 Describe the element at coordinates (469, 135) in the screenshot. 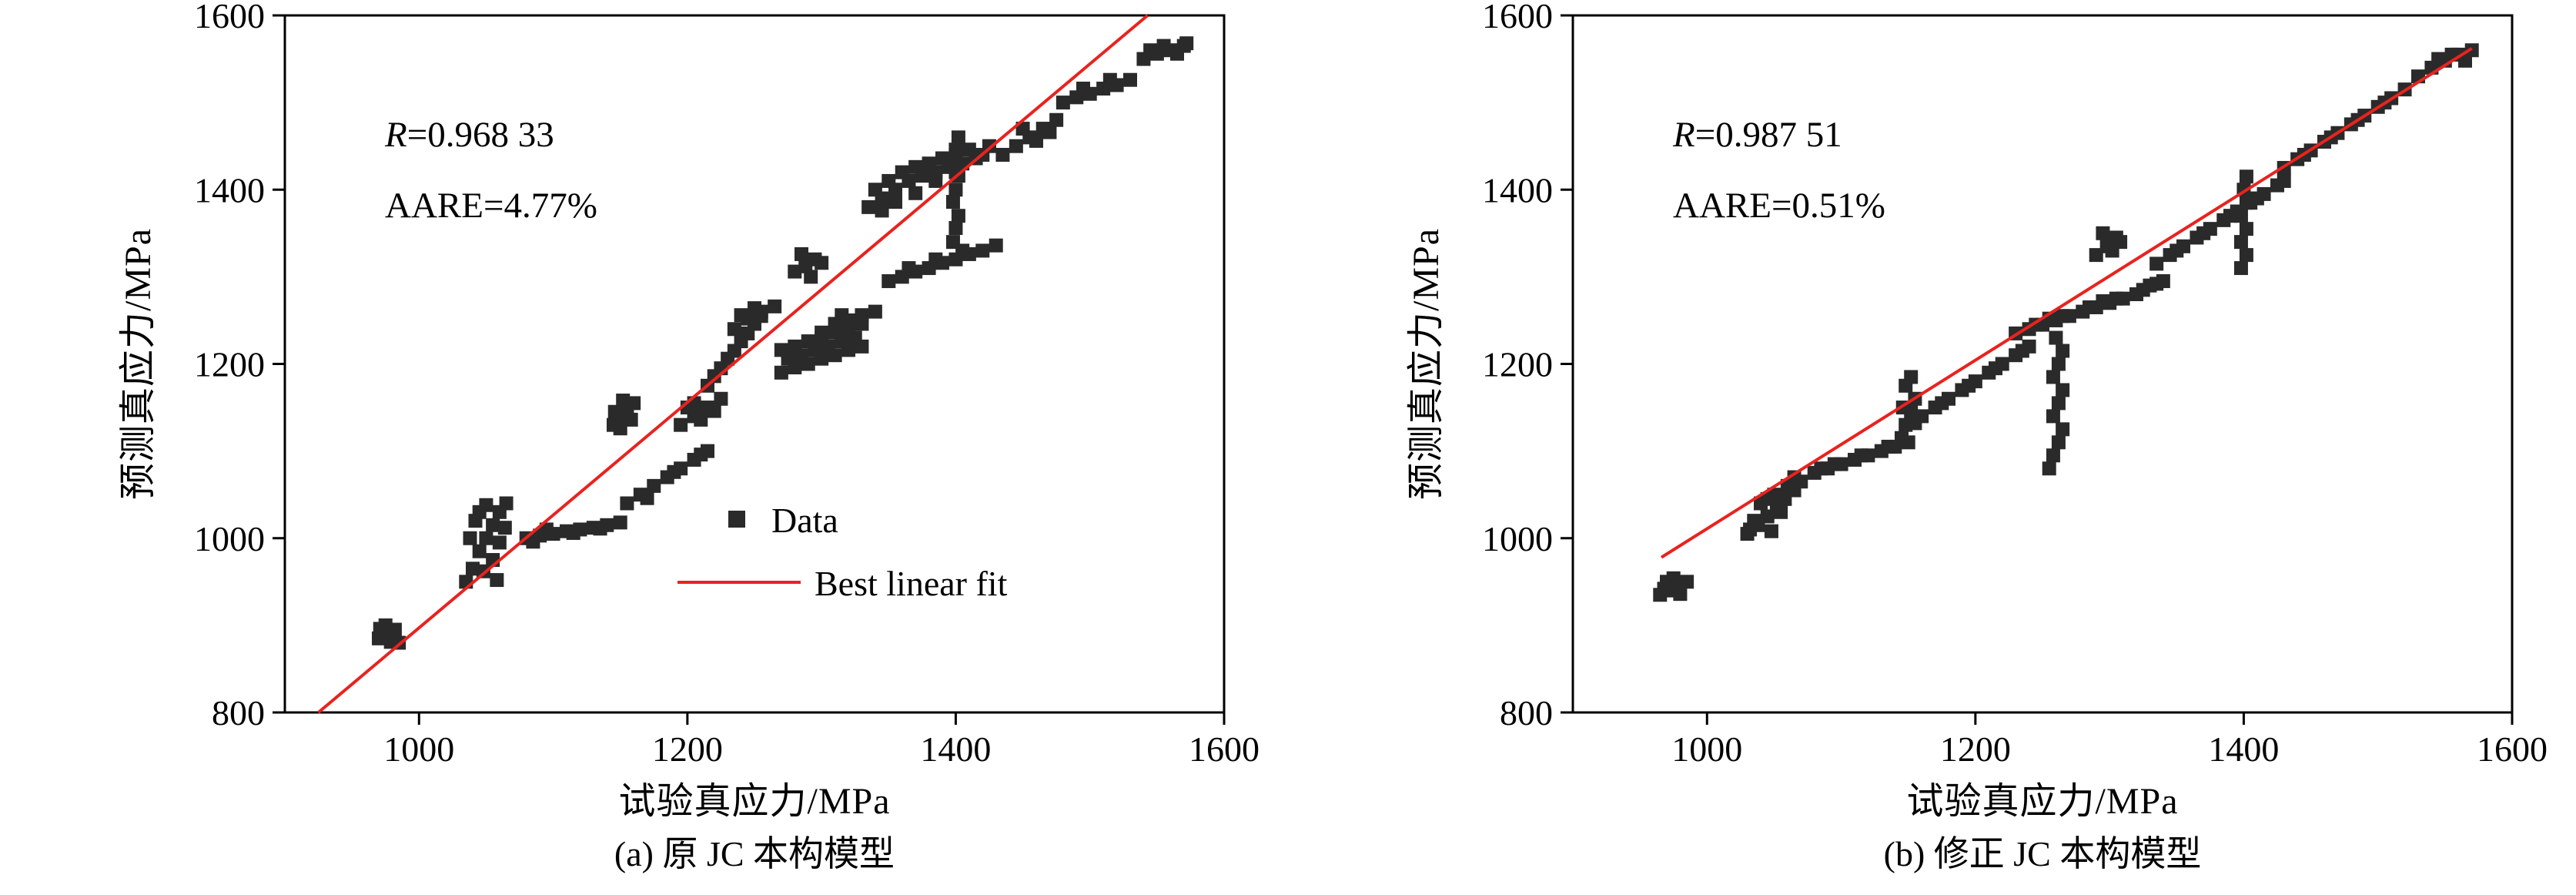

I see `stat-annotation: R=0.968 33` at that location.